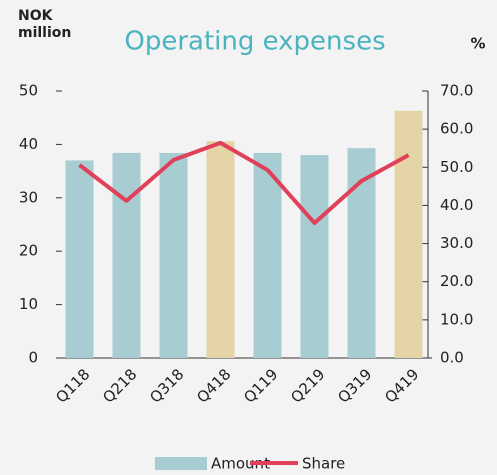 The width and height of the screenshot is (497, 475). What do you see at coordinates (456, 281) in the screenshot?
I see `y2-tick-label: 20.0` at bounding box center [456, 281].